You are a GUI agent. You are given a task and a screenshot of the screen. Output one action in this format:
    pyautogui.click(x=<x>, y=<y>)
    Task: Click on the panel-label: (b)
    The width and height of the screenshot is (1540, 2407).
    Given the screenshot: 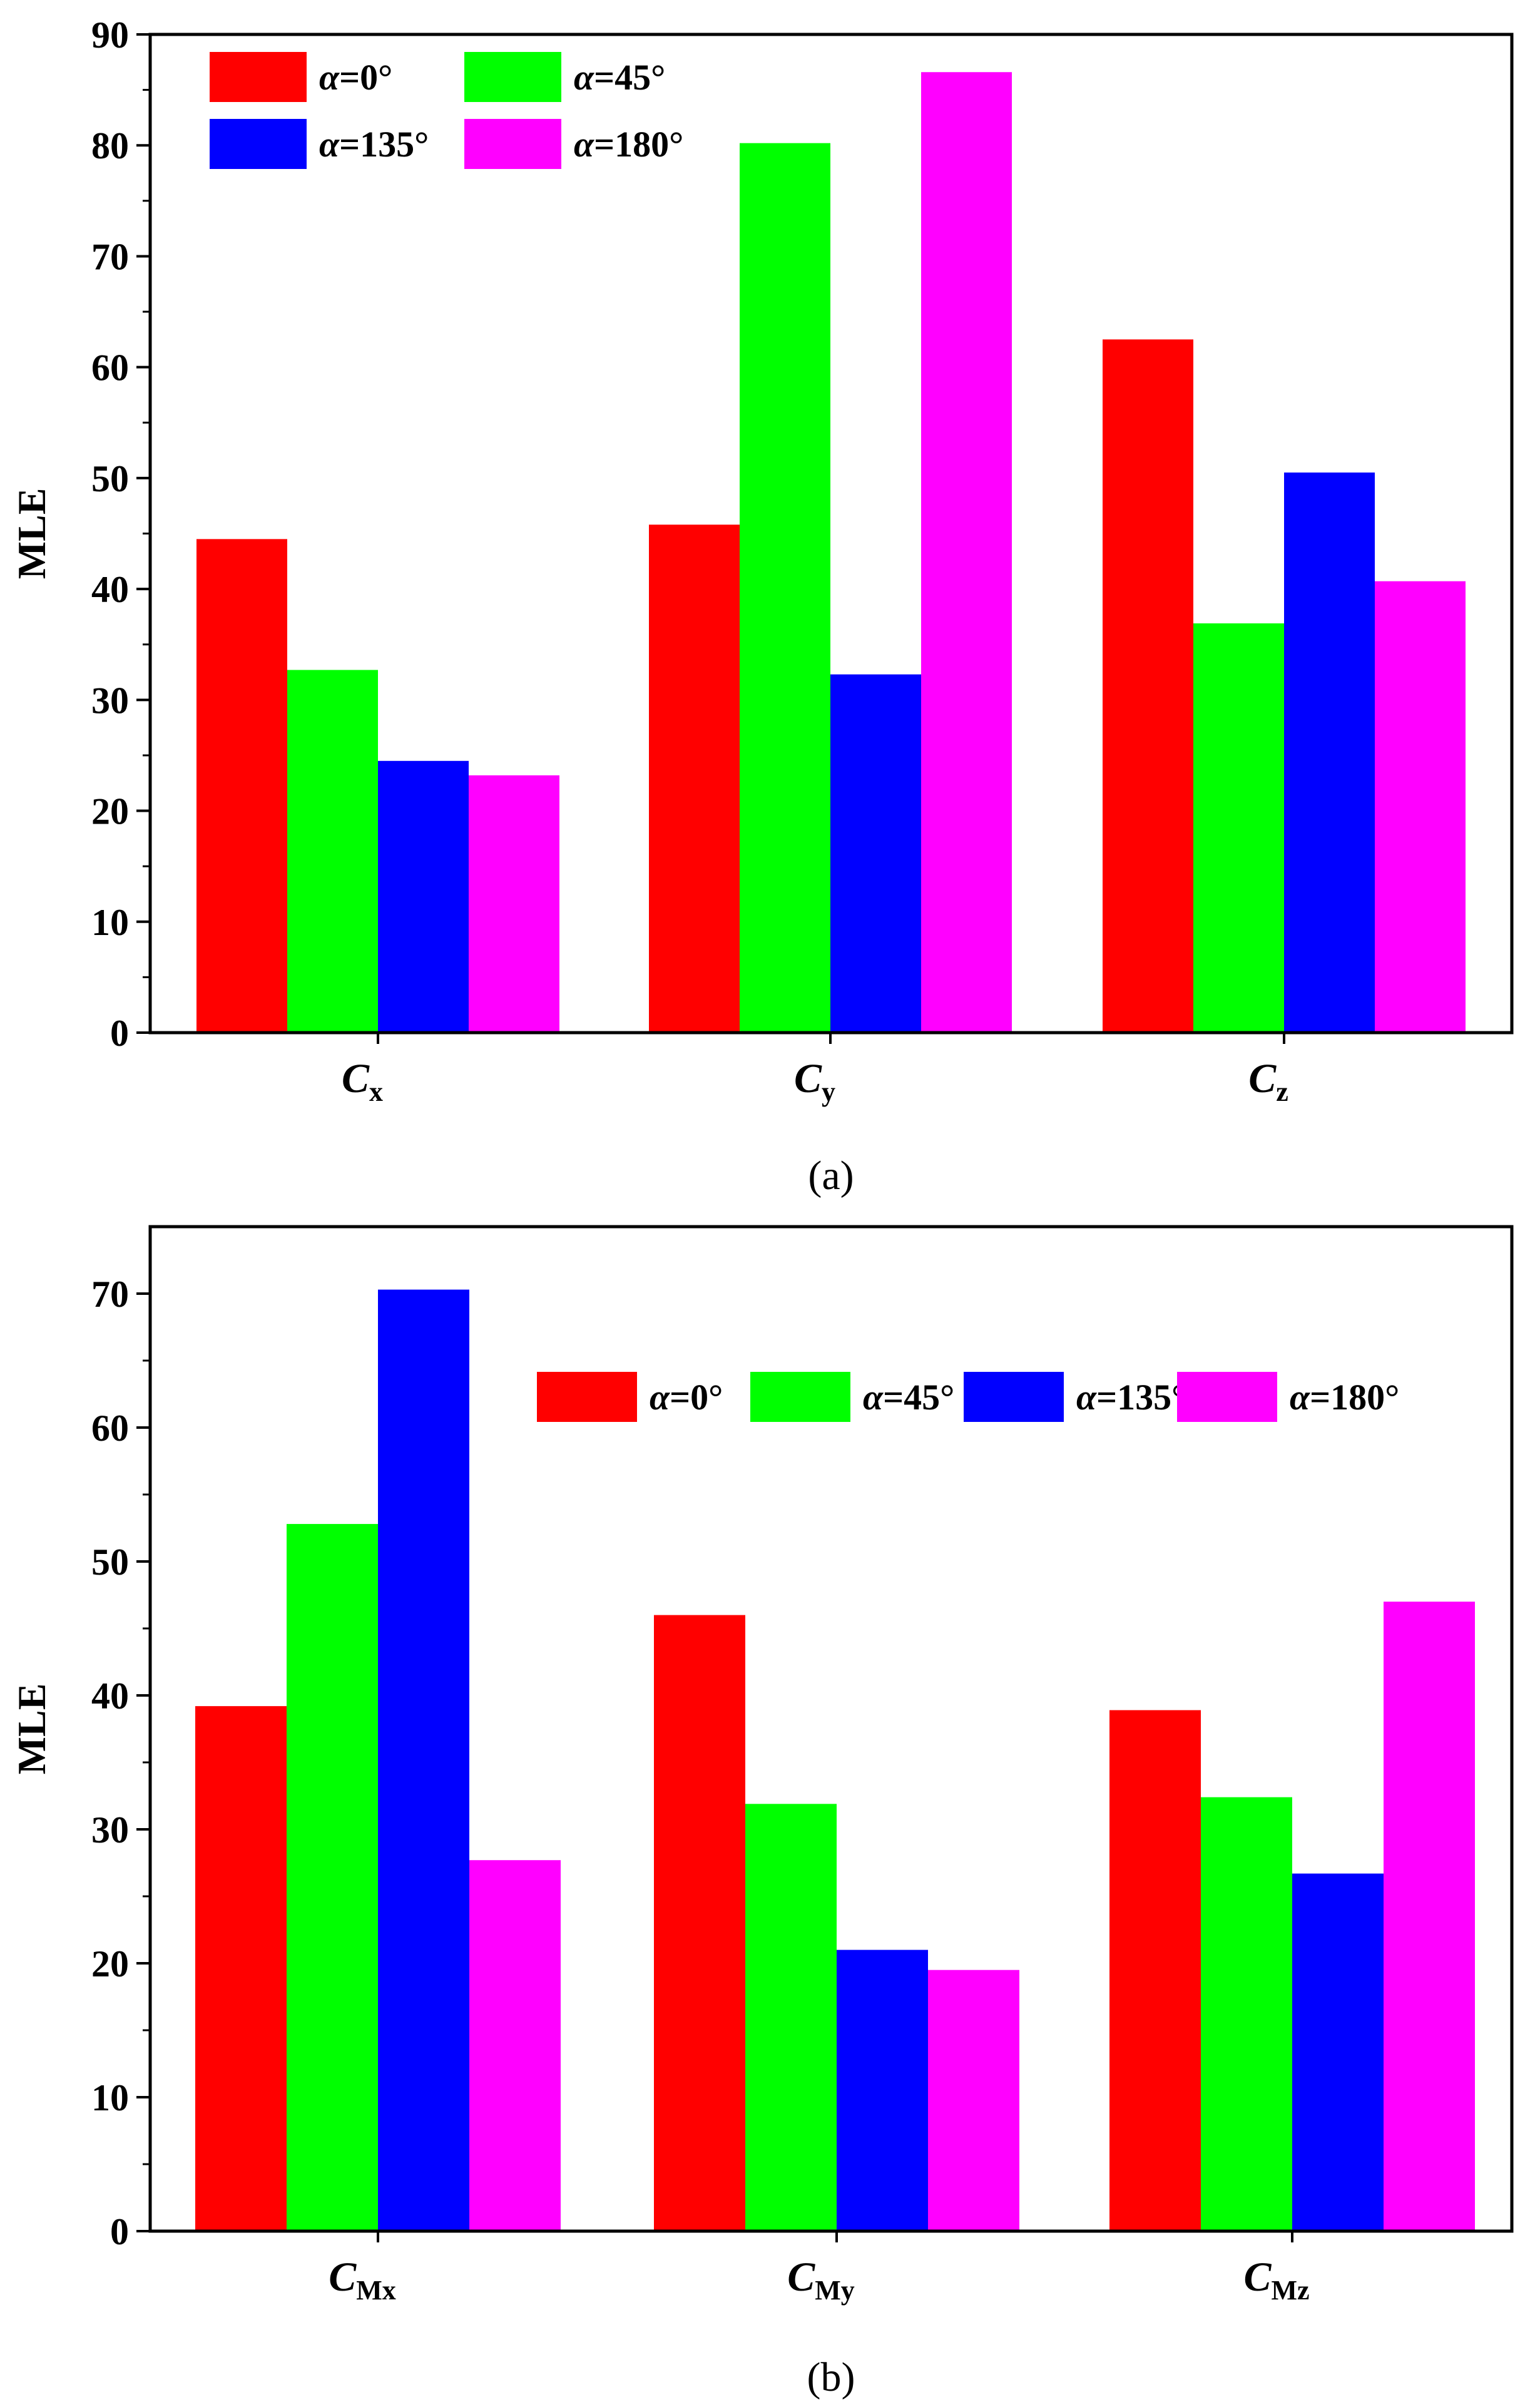 What is the action you would take?
    pyautogui.click(x=831, y=2377)
    